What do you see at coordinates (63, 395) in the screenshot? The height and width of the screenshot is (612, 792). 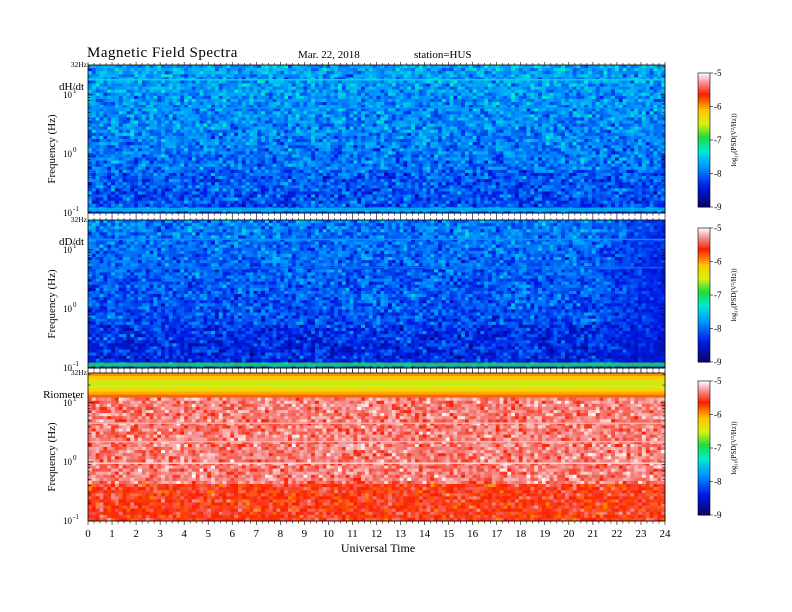 I see `panel-name: Riometer` at bounding box center [63, 395].